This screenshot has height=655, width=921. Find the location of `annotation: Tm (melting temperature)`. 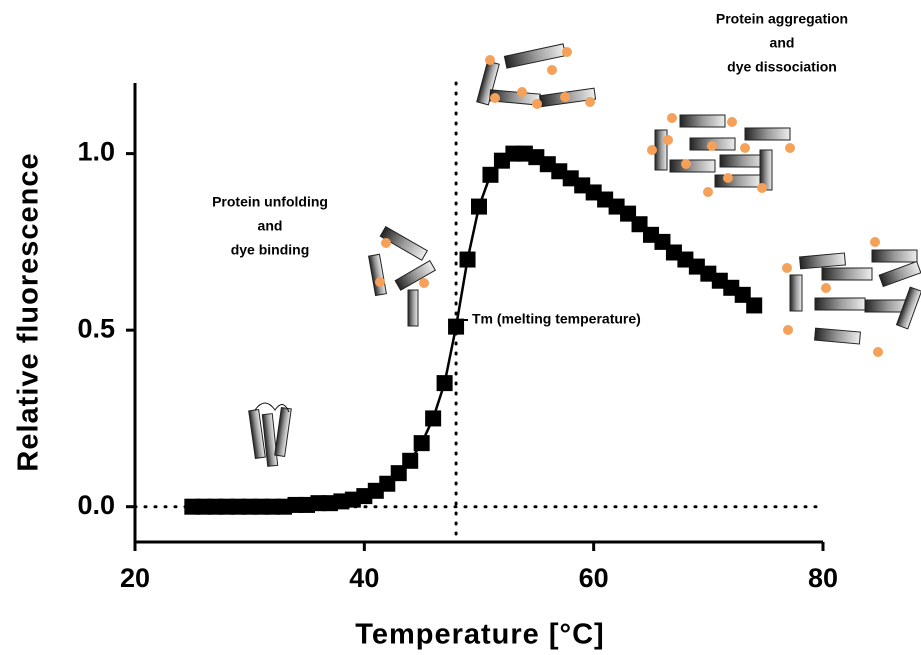

annotation: Tm (melting temperature) is located at coordinates (556, 319).